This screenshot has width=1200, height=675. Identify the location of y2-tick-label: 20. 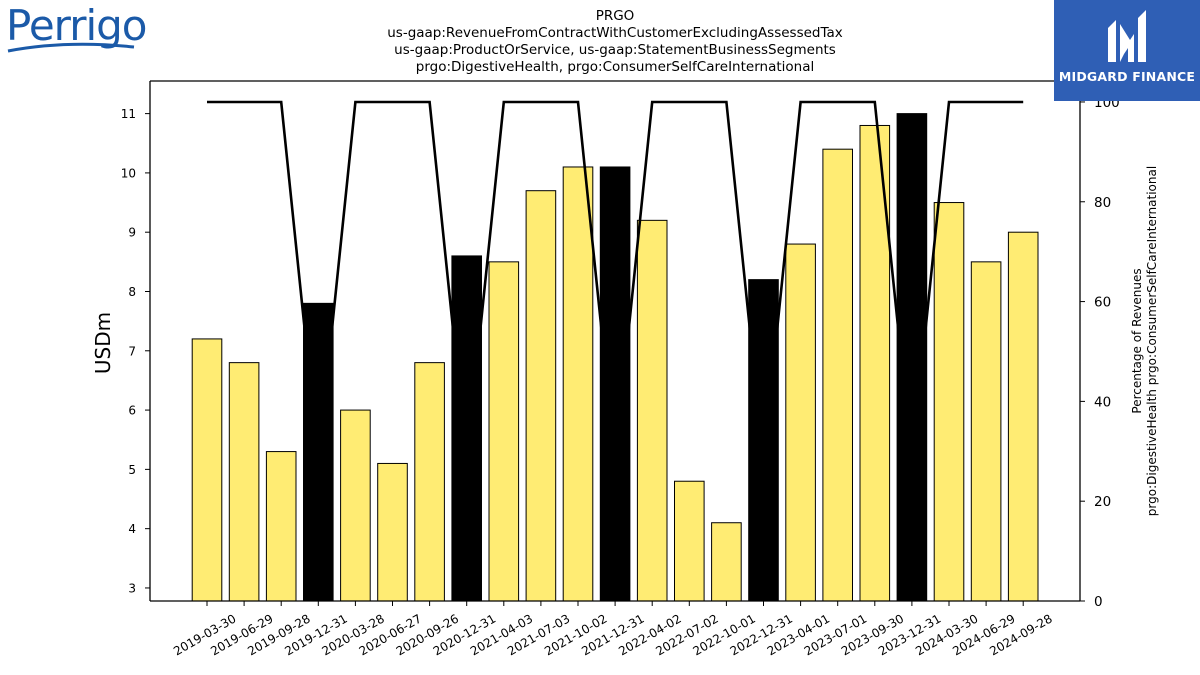
(1102, 502).